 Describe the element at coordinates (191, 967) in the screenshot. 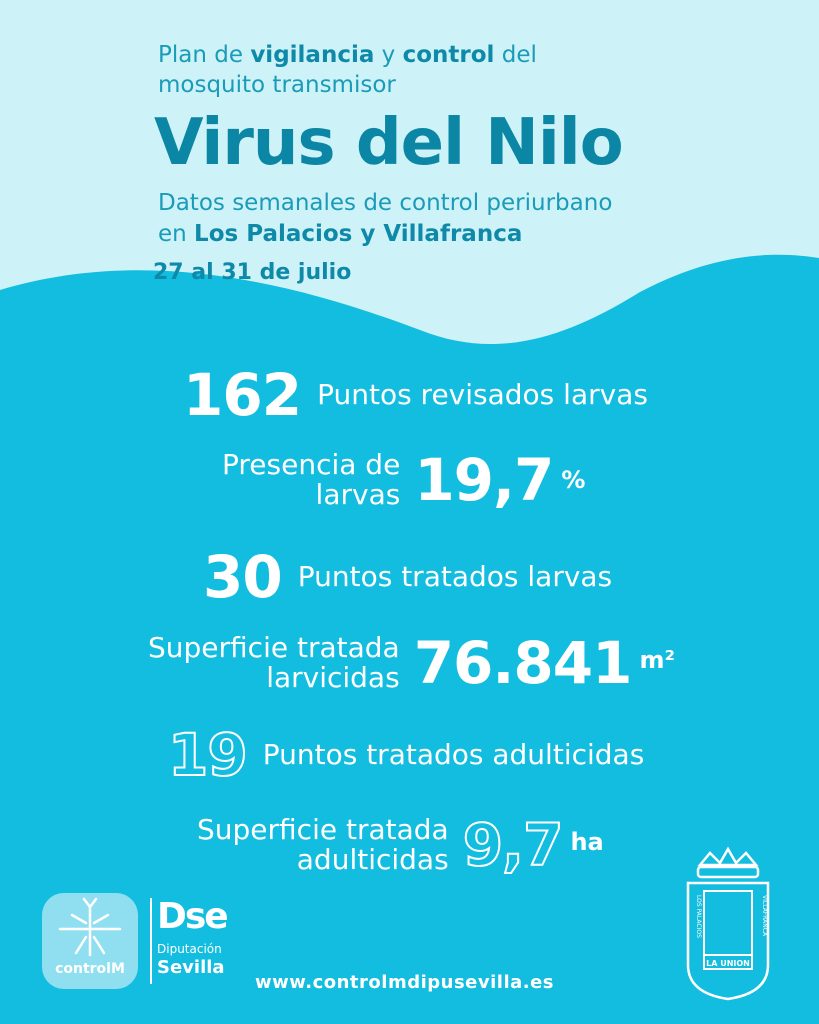

I see `dse-line: Sevilla` at that location.